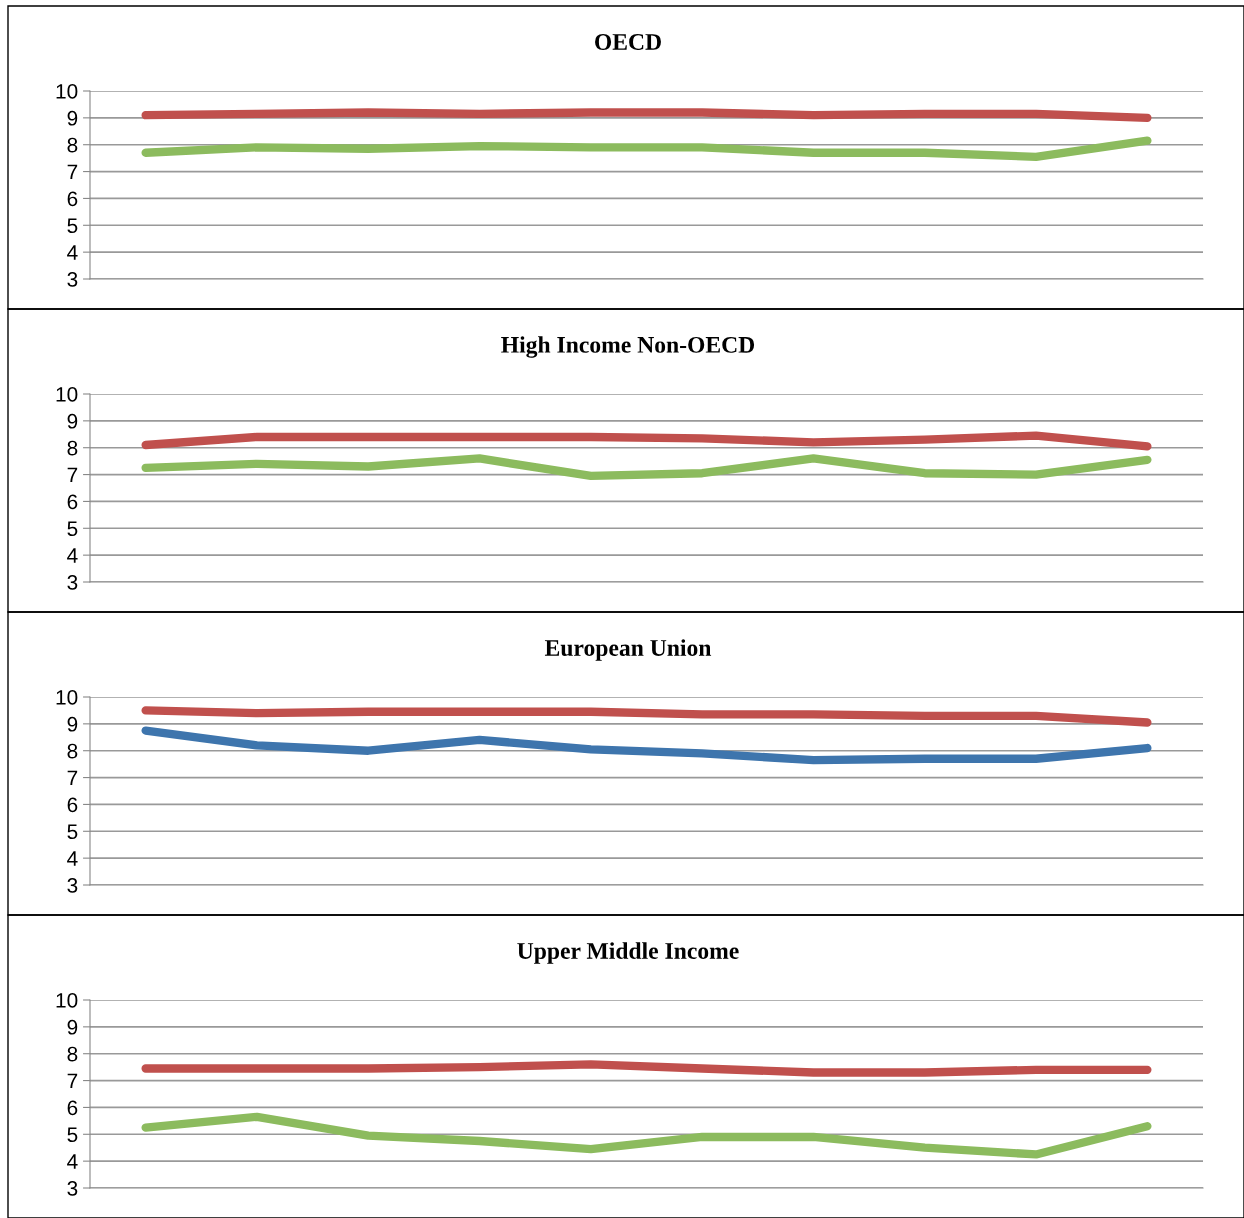 The height and width of the screenshot is (1218, 1244). What do you see at coordinates (628, 42) in the screenshot?
I see `chart-title: OECD` at bounding box center [628, 42].